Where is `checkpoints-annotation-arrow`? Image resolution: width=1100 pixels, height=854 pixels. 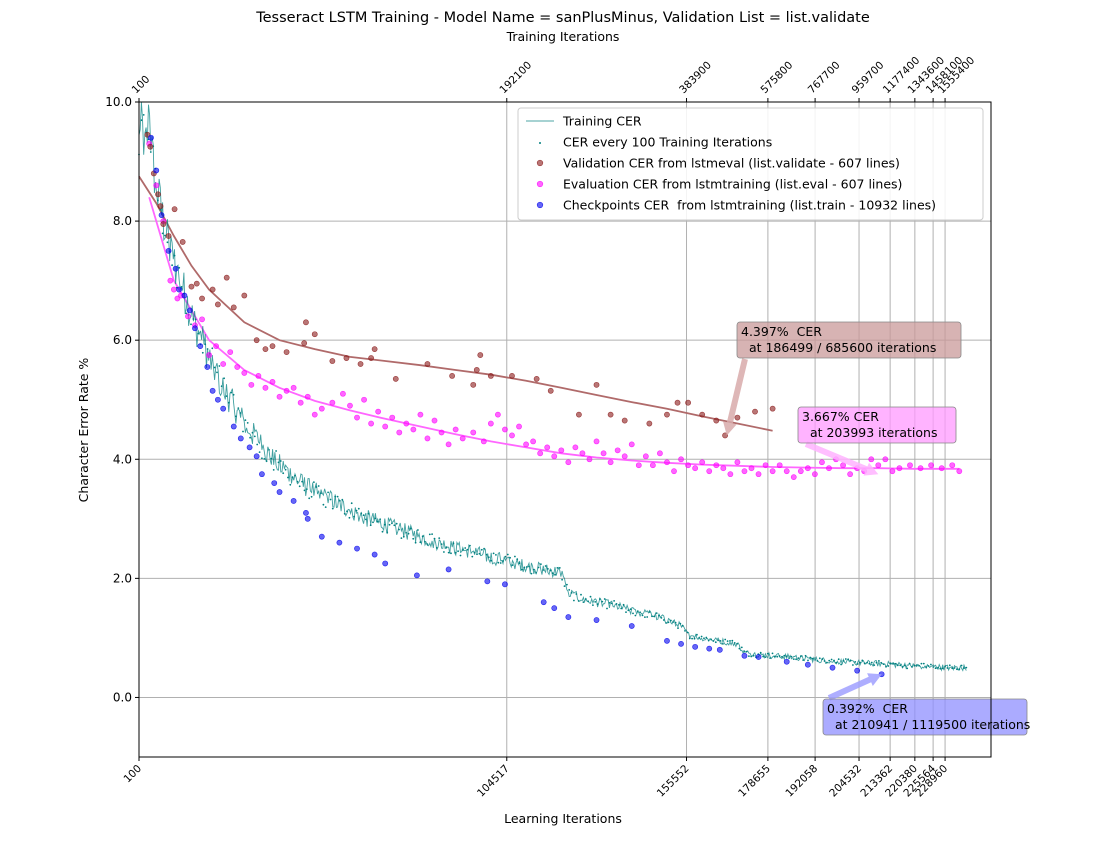 checkpoints-annotation-arrow is located at coordinates (854, 687).